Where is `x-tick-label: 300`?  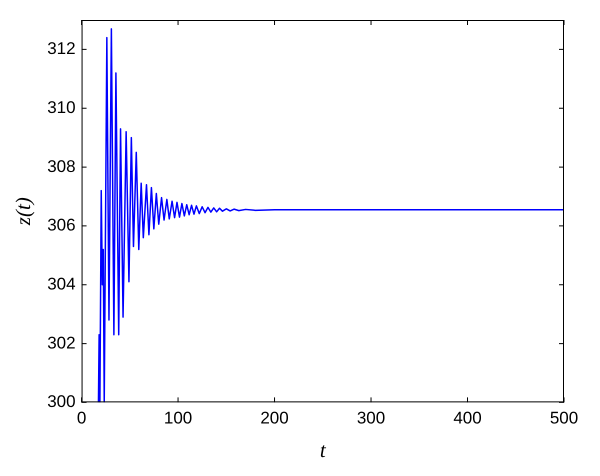 x-tick-label: 300 is located at coordinates (371, 418).